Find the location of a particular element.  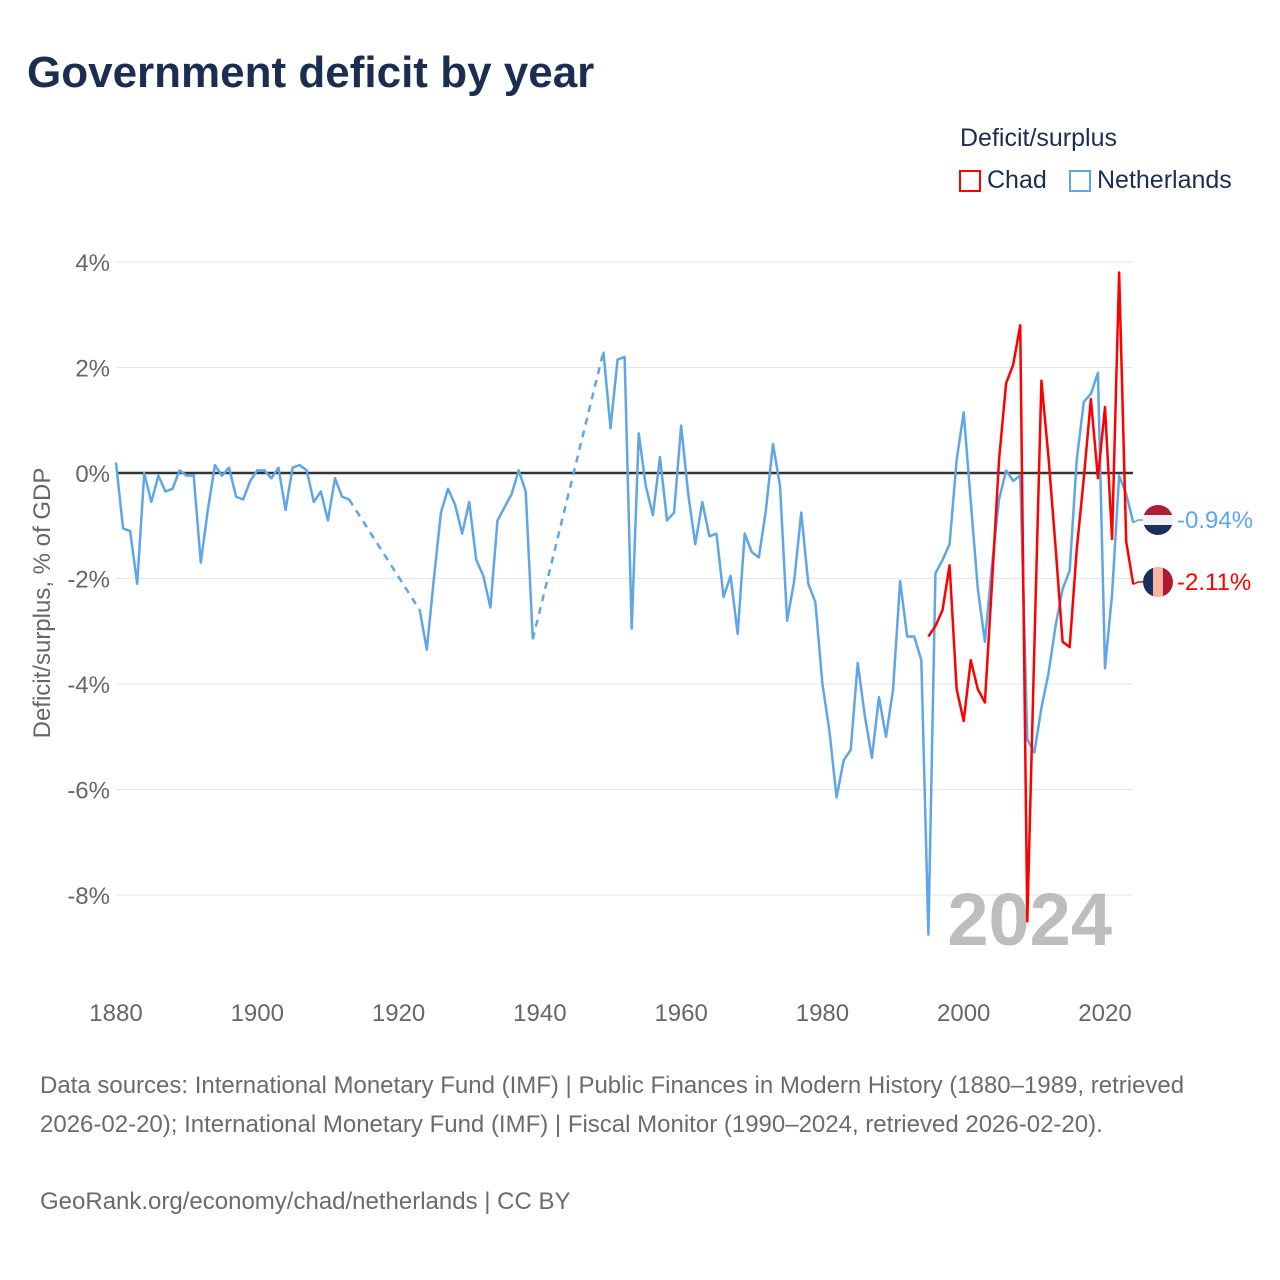

x-tick-label: 1900 is located at coordinates (257, 1013).